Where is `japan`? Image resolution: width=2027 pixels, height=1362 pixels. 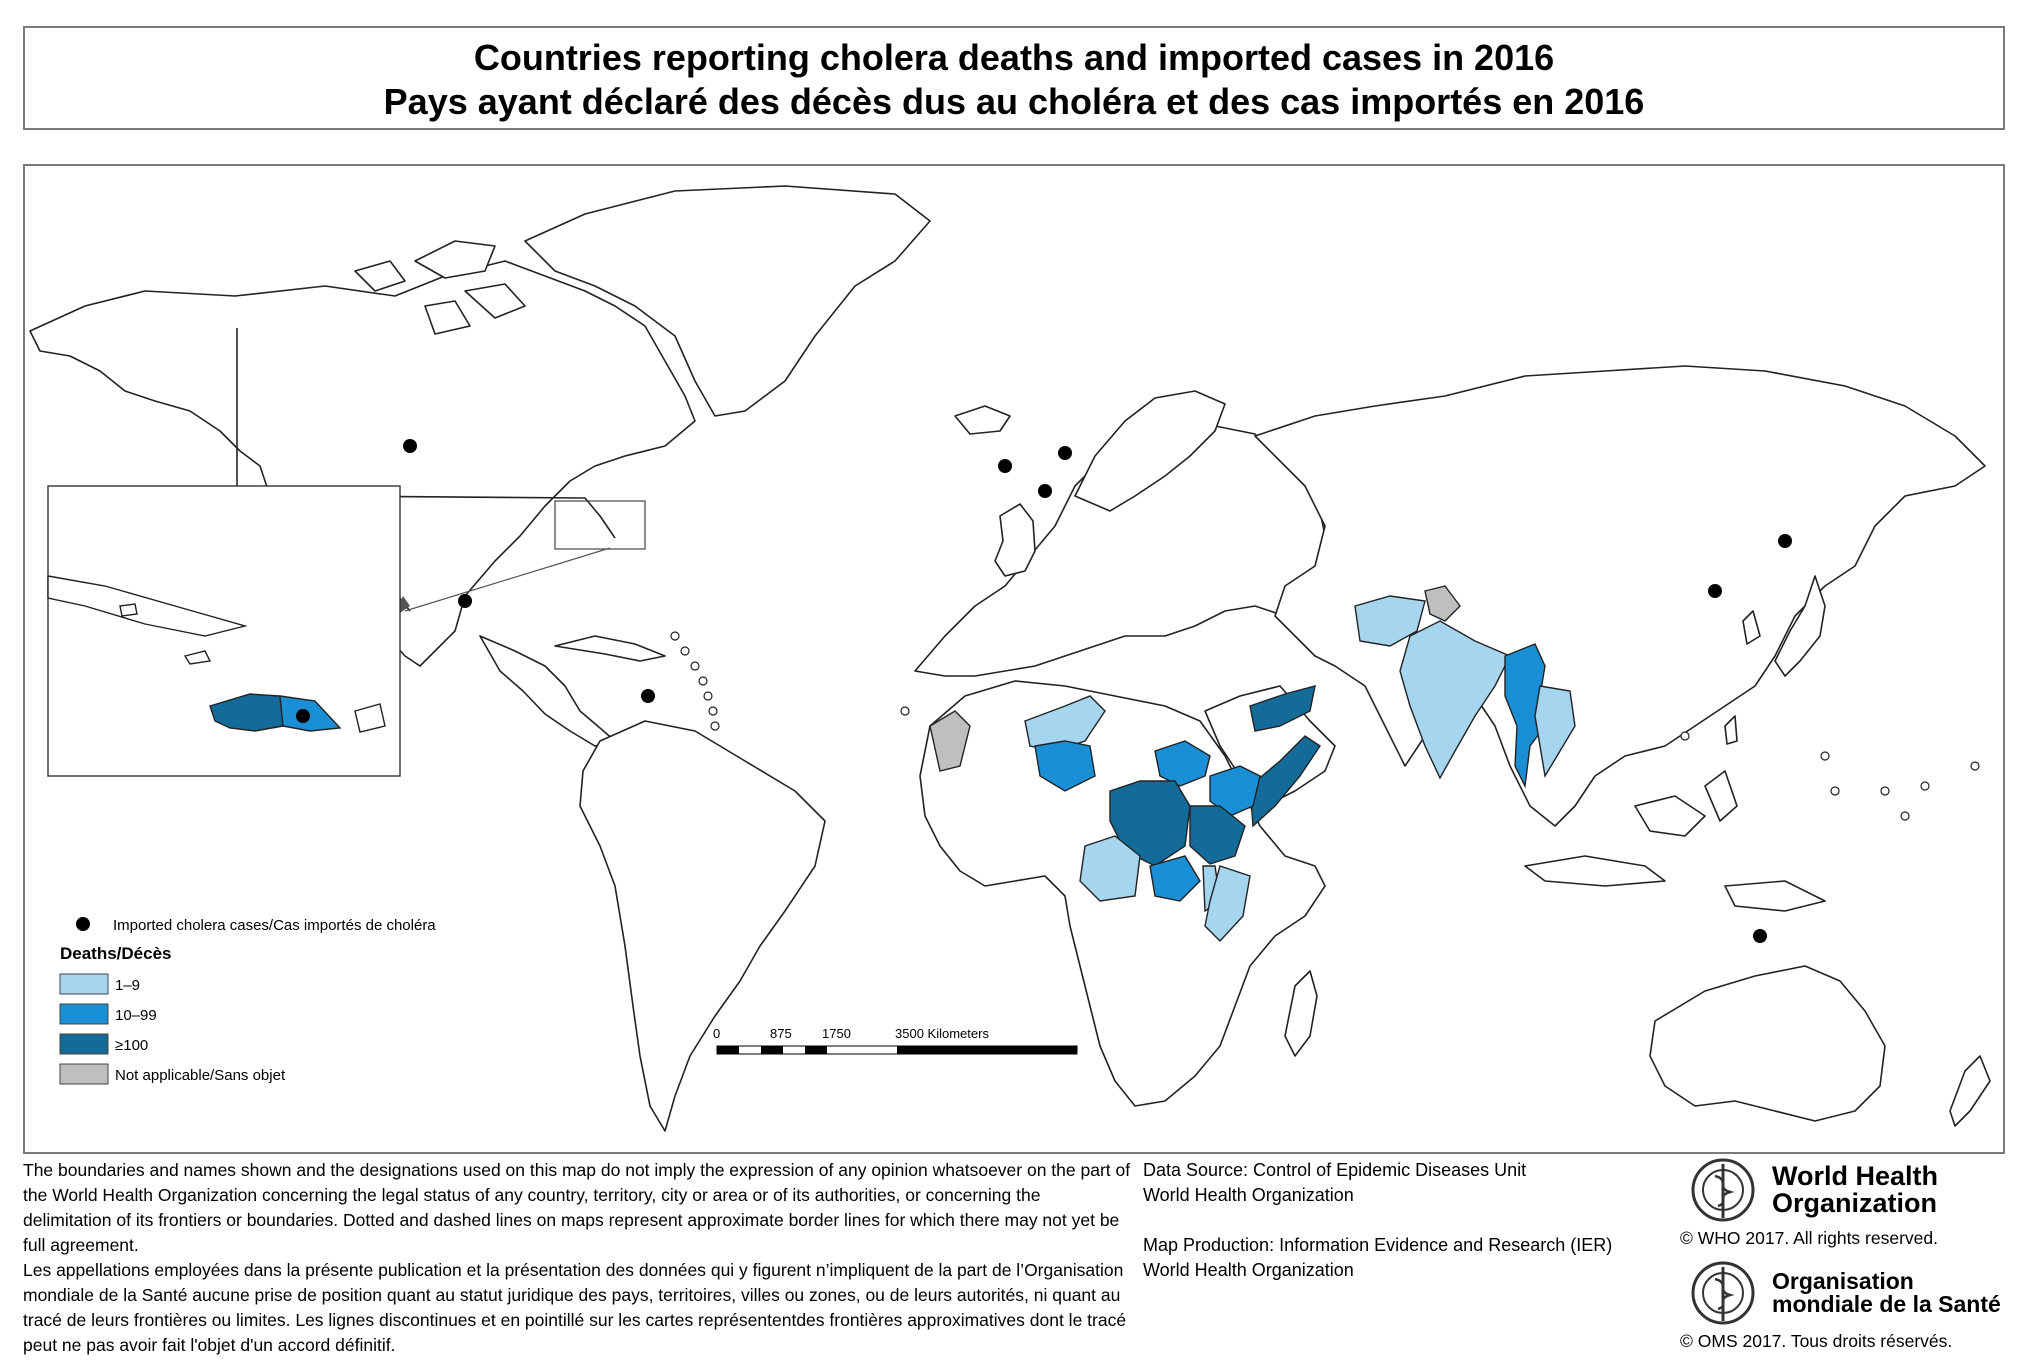
japan is located at coordinates (1800, 626).